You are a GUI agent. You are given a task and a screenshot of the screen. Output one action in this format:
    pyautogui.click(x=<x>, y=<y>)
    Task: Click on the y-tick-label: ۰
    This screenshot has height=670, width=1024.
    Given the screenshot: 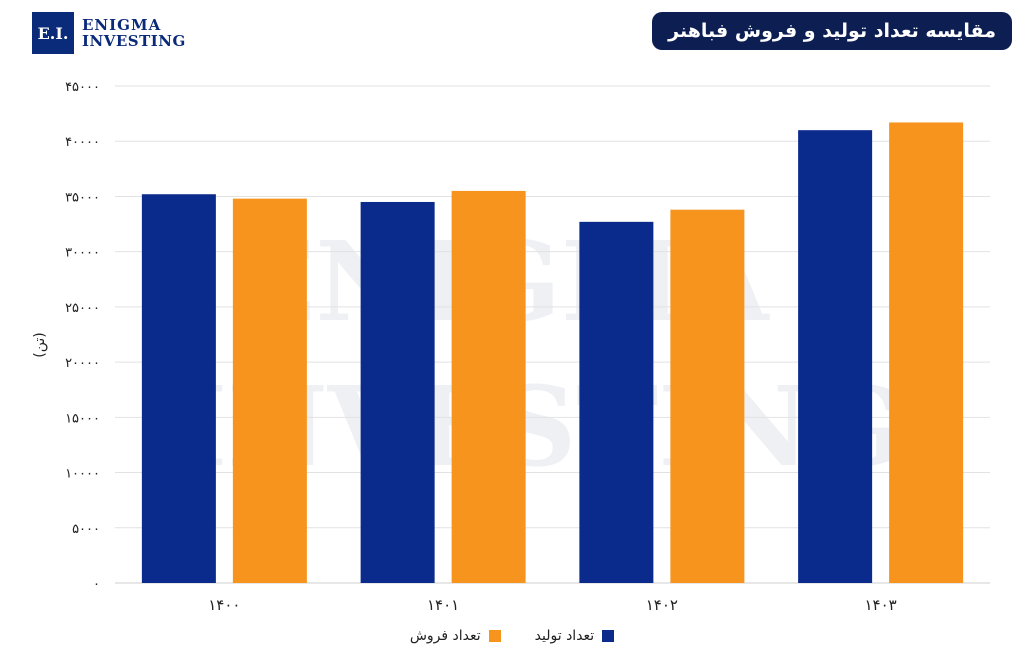 What is the action you would take?
    pyautogui.click(x=96, y=584)
    